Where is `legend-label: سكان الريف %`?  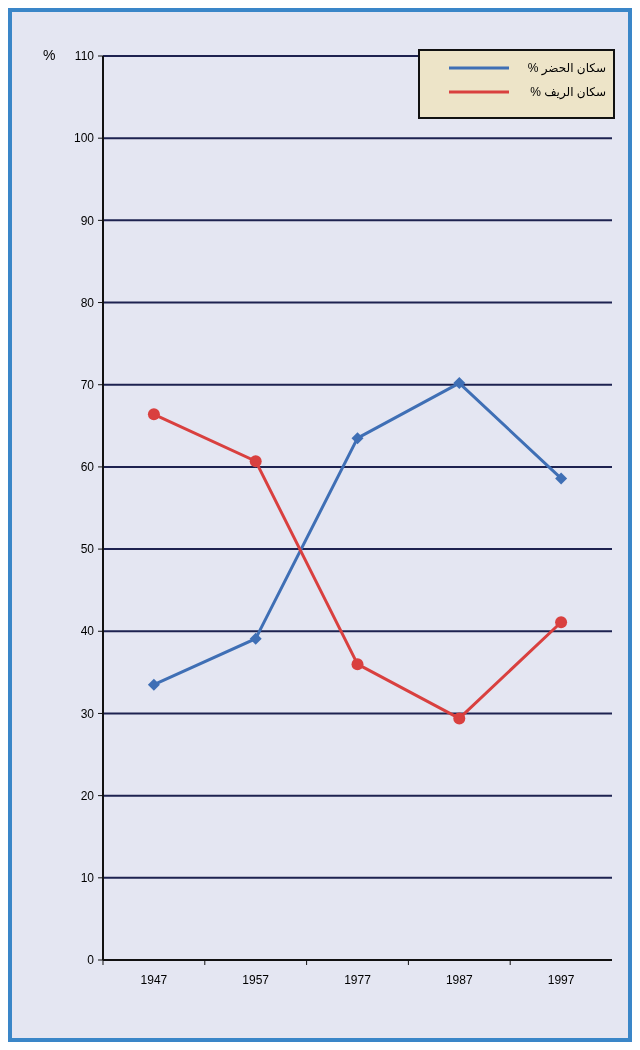
legend-label: سكان الريف % is located at coordinates (568, 93).